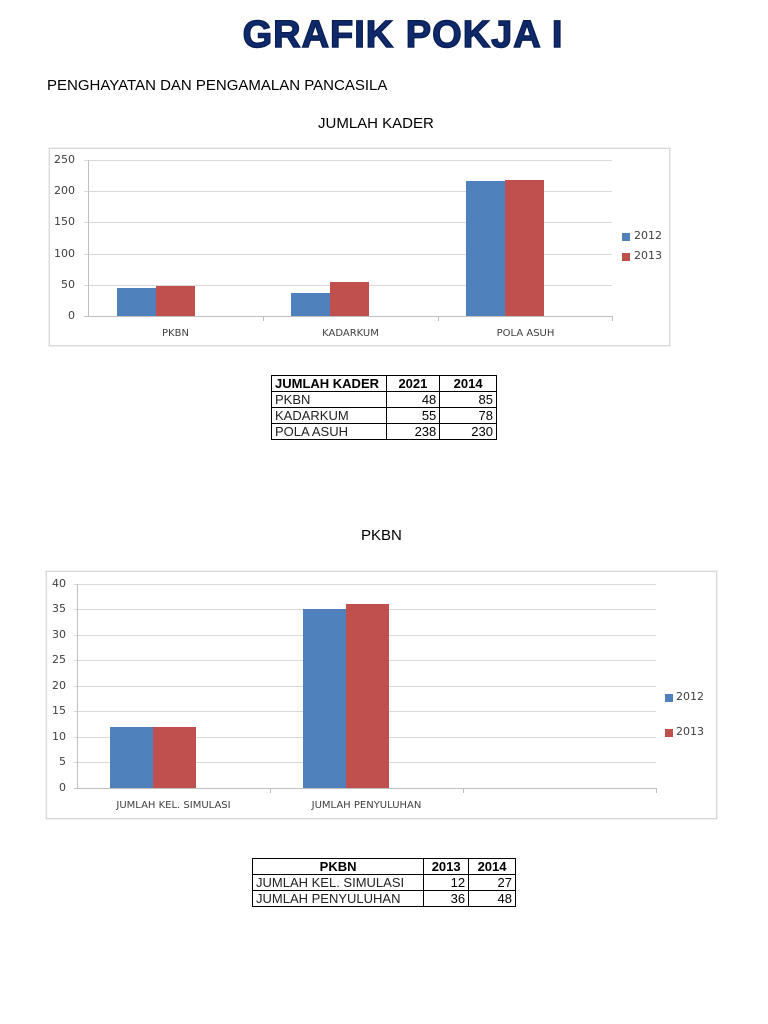  I want to click on table-header-row: JUMLAH KADER 2021 2014, so click(384, 383).